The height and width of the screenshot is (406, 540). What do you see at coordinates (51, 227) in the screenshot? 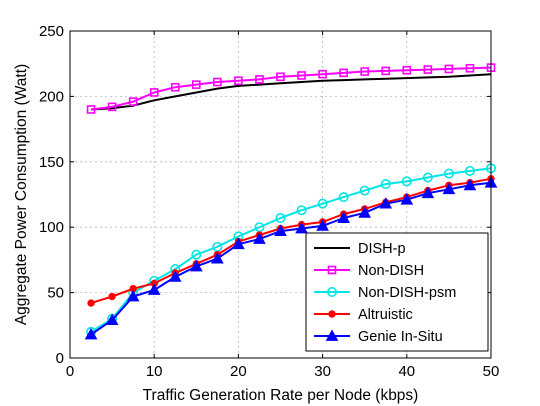
I see `y-tick-label: 100` at bounding box center [51, 227].